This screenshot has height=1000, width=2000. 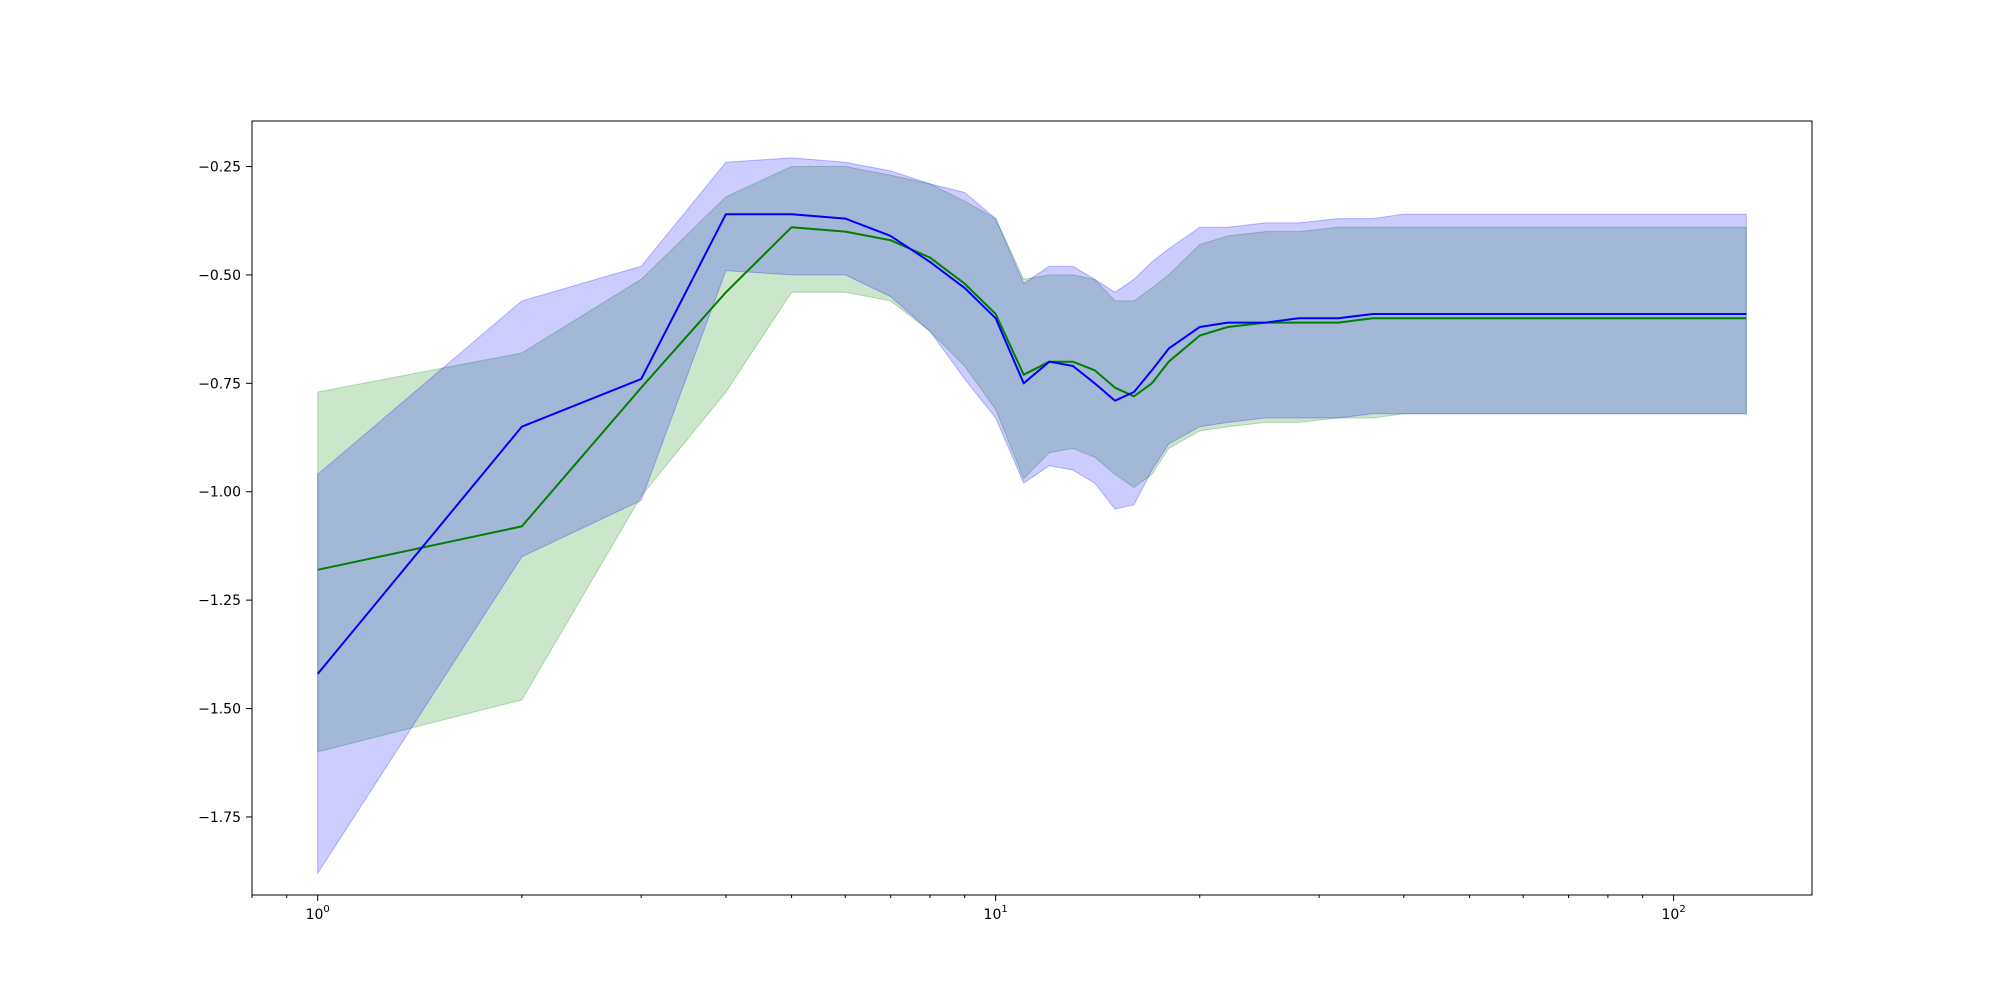 I want to click on y-axis: −0.25 −0.50 −0.75 −1.00 −1.25 −1.50 −1.75, so click(x=225, y=493).